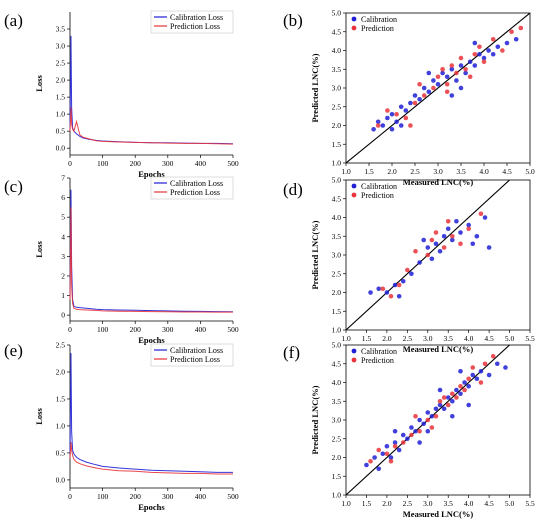  What do you see at coordinates (61, 148) in the screenshot?
I see `y-tick-label: 0.0` at bounding box center [61, 148].